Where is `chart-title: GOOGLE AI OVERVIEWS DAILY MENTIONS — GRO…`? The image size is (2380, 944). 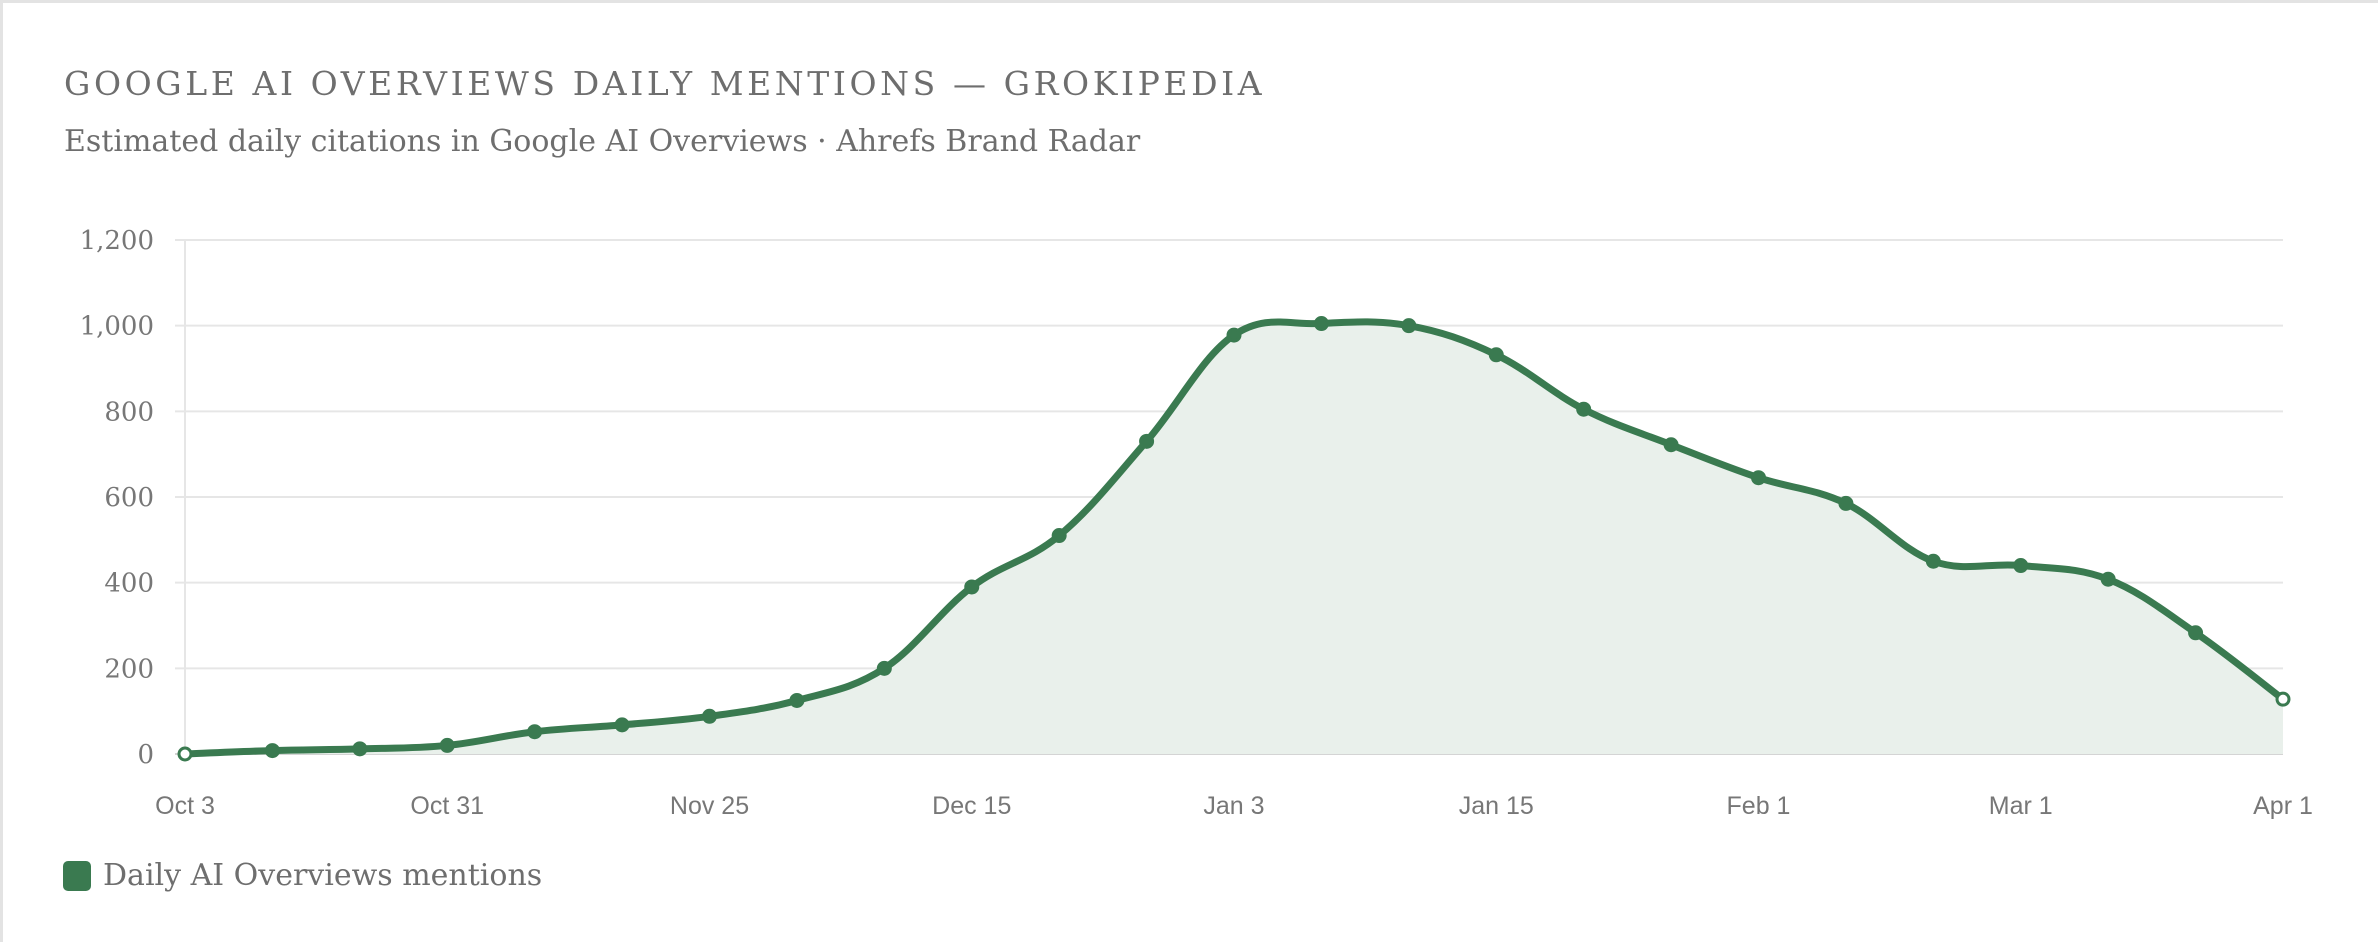 chart-title: GOOGLE AI OVERVIEWS DAILY MENTIONS — GRO… is located at coordinates (665, 83).